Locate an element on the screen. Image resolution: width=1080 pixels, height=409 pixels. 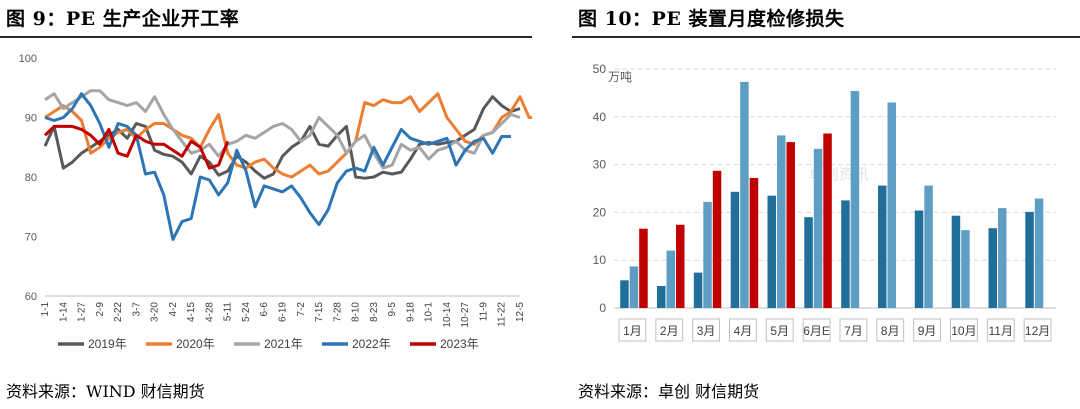
x-tick-label: 11月 is located at coordinates (1001, 331).